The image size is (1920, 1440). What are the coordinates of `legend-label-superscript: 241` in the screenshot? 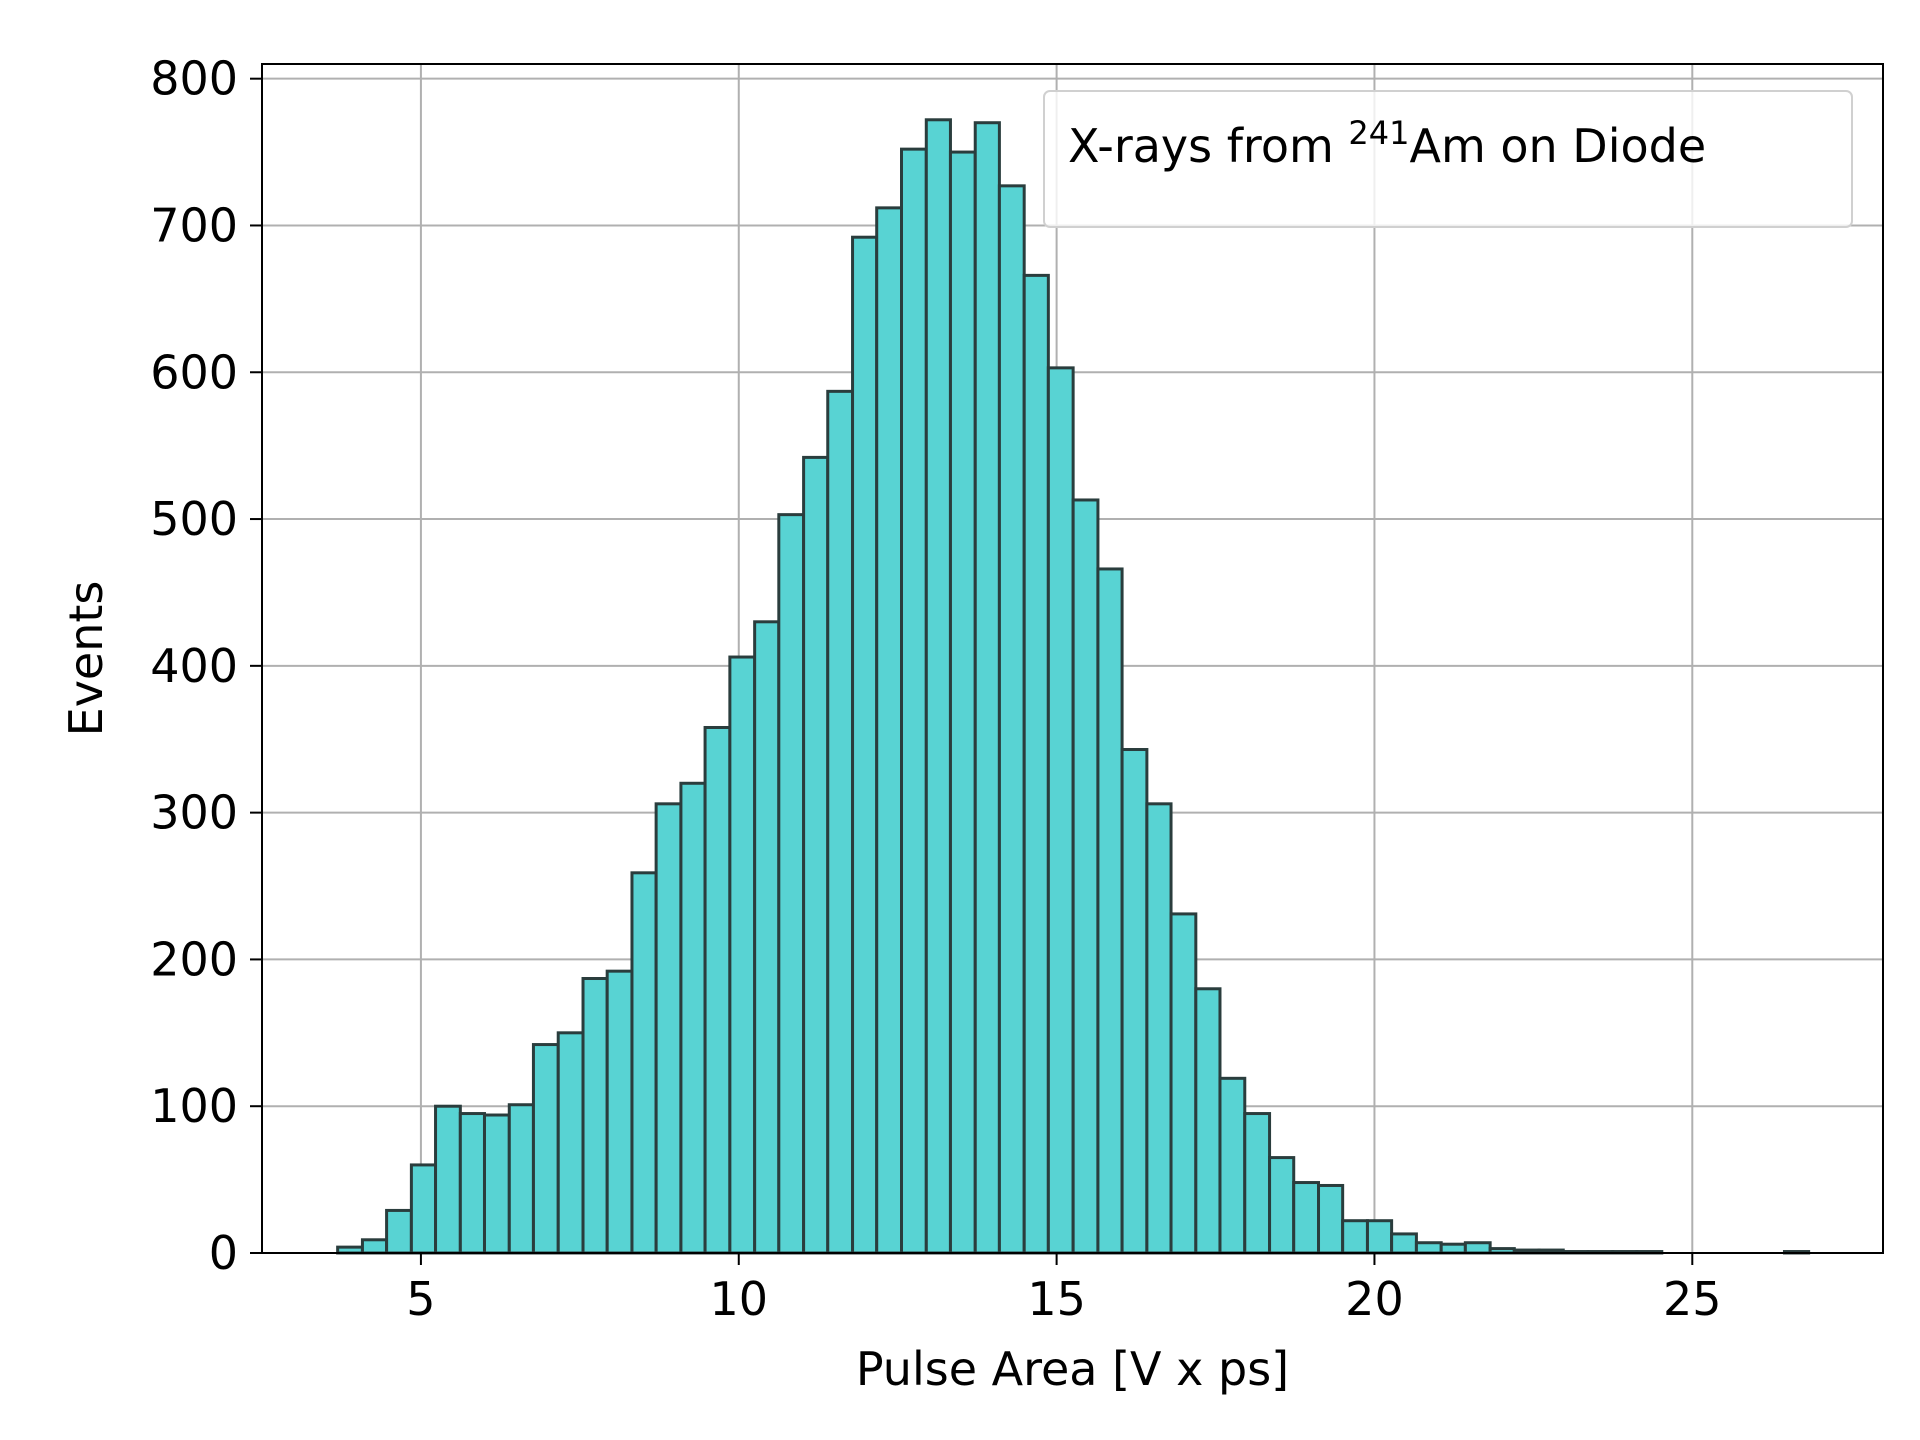 It's located at (1378, 133).